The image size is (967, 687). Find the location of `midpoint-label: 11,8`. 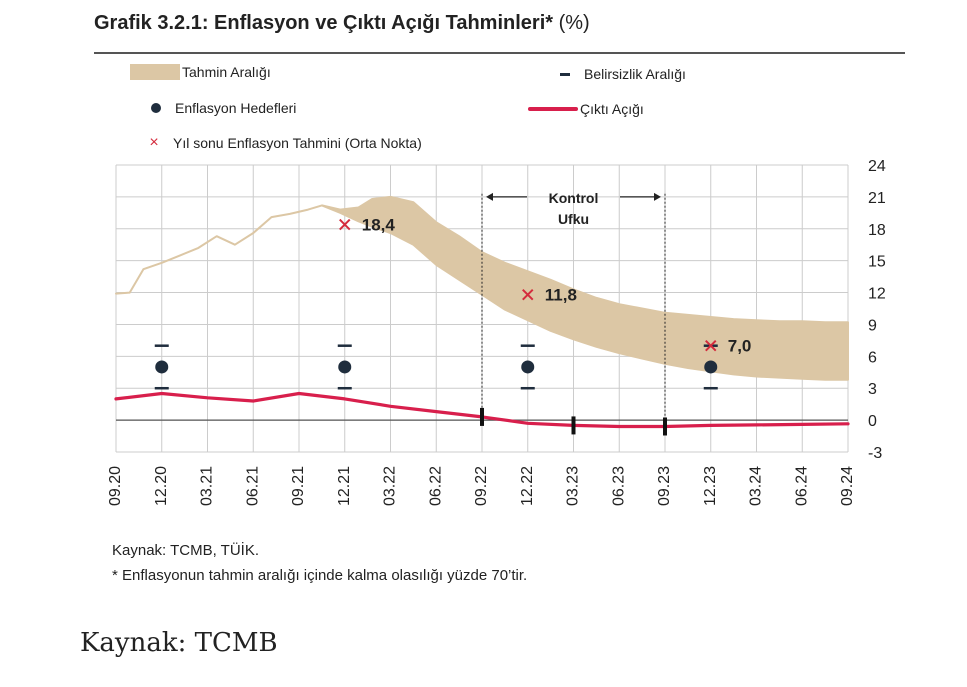

midpoint-label: 11,8 is located at coordinates (561, 295).